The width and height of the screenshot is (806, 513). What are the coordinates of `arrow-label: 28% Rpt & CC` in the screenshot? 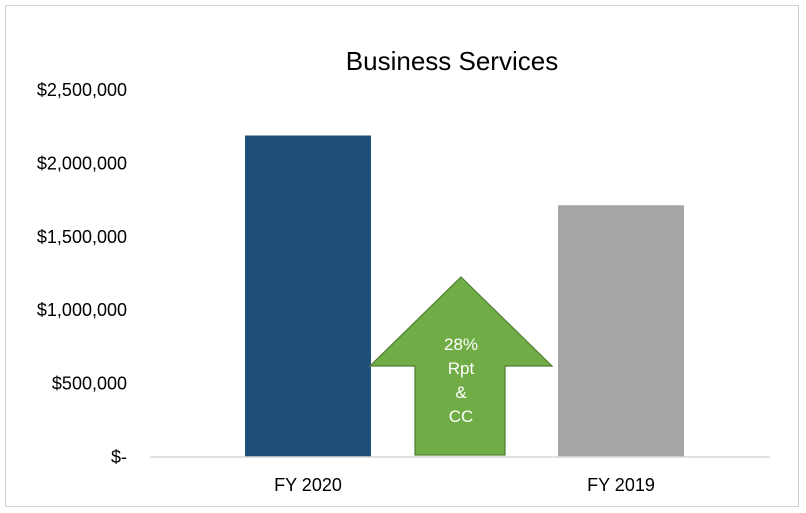 It's located at (461, 380).